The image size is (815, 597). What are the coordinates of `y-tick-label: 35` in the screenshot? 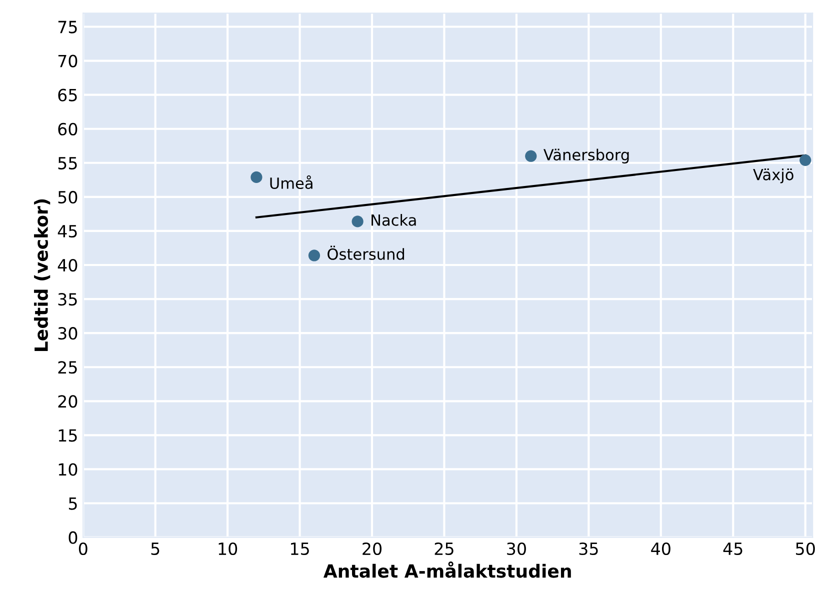 It's located at (67, 299).